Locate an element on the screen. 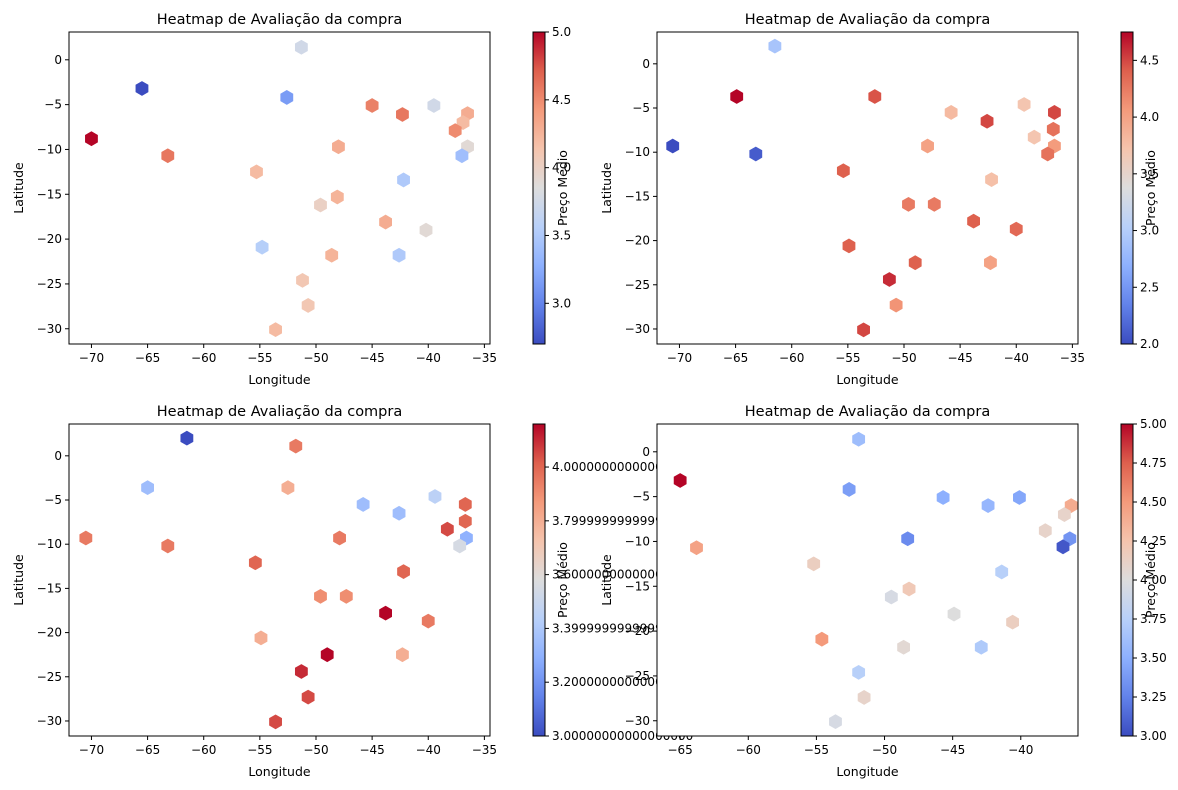 This screenshot has height=790, width=1178. y-tick-label: −15 is located at coordinates (49, 194).